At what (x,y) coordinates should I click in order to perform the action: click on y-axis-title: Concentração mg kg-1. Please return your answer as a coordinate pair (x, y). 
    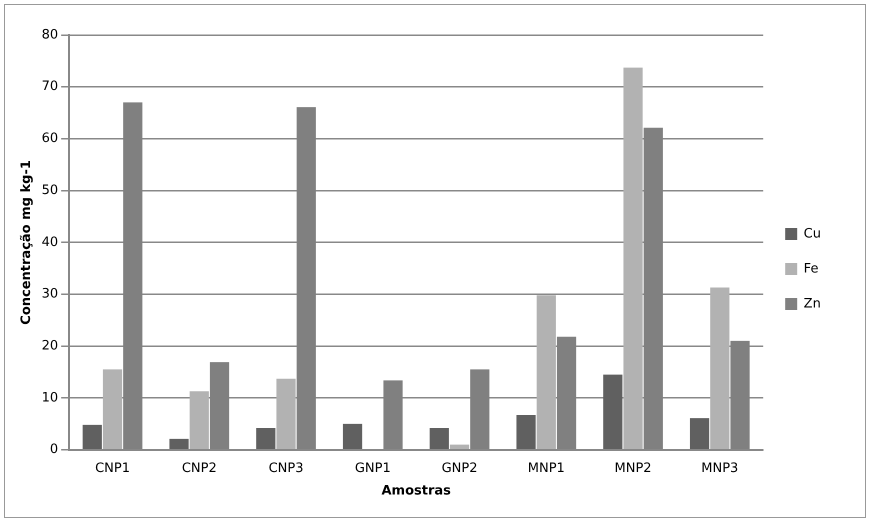
    Looking at the image, I should click on (26, 242).